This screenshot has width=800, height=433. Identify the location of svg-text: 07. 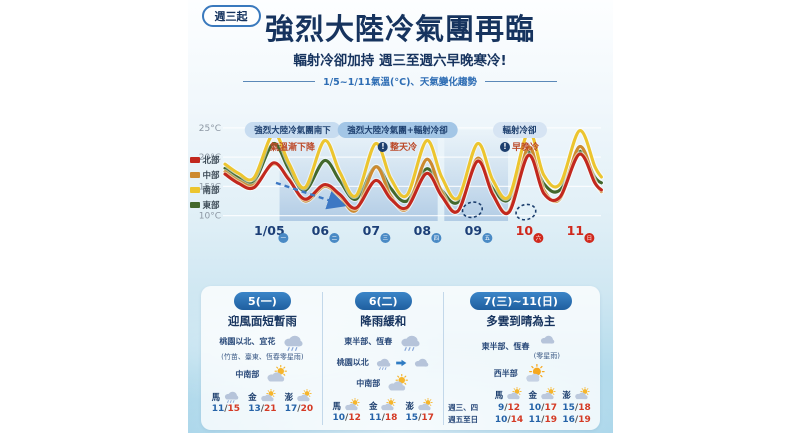
(370, 230).